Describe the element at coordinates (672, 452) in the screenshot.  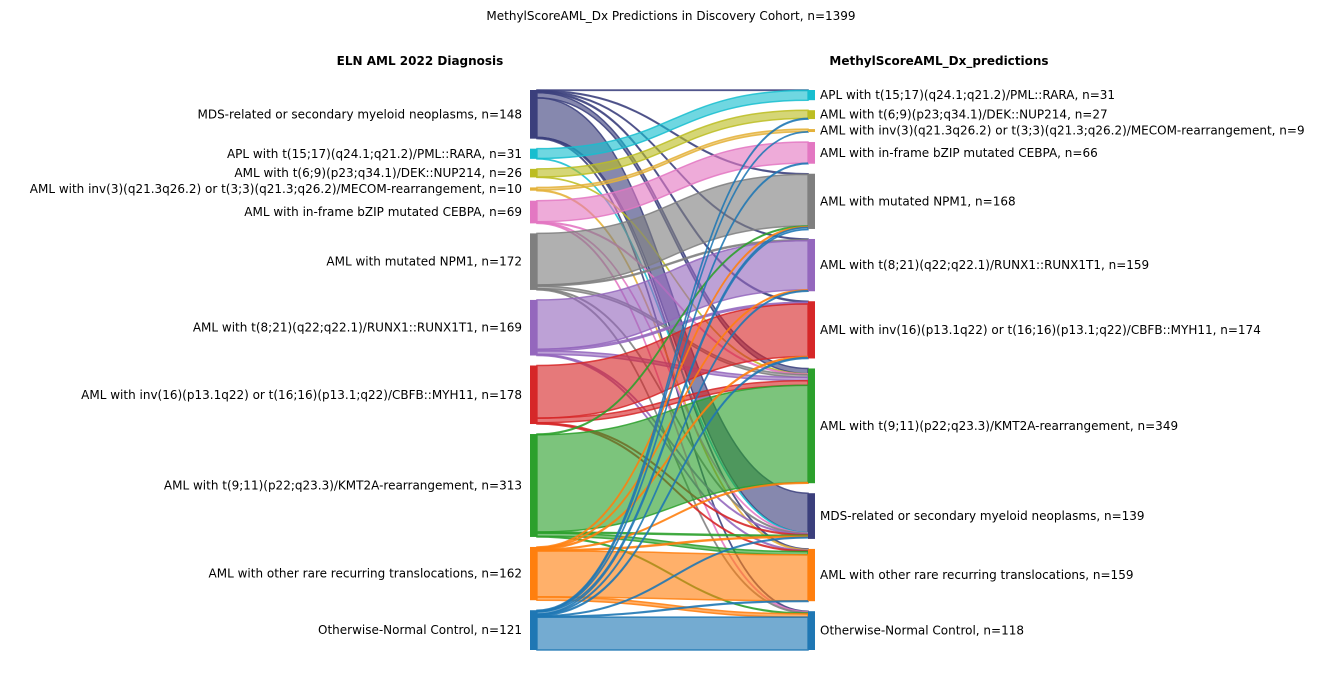
I see `flow-ctrl-to-runx1` at that location.